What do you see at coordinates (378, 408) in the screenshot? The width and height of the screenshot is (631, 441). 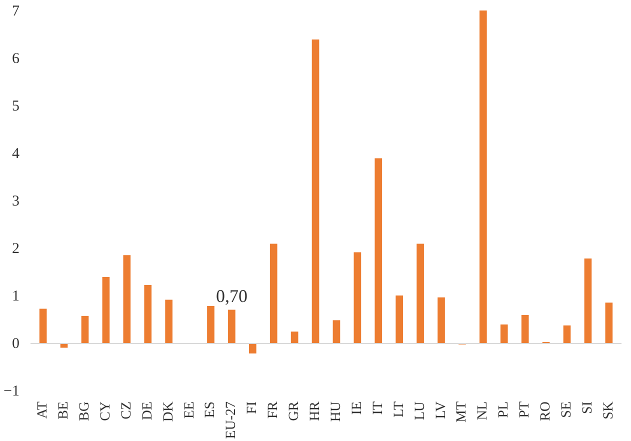 I see `x-tick-label: IT` at bounding box center [378, 408].